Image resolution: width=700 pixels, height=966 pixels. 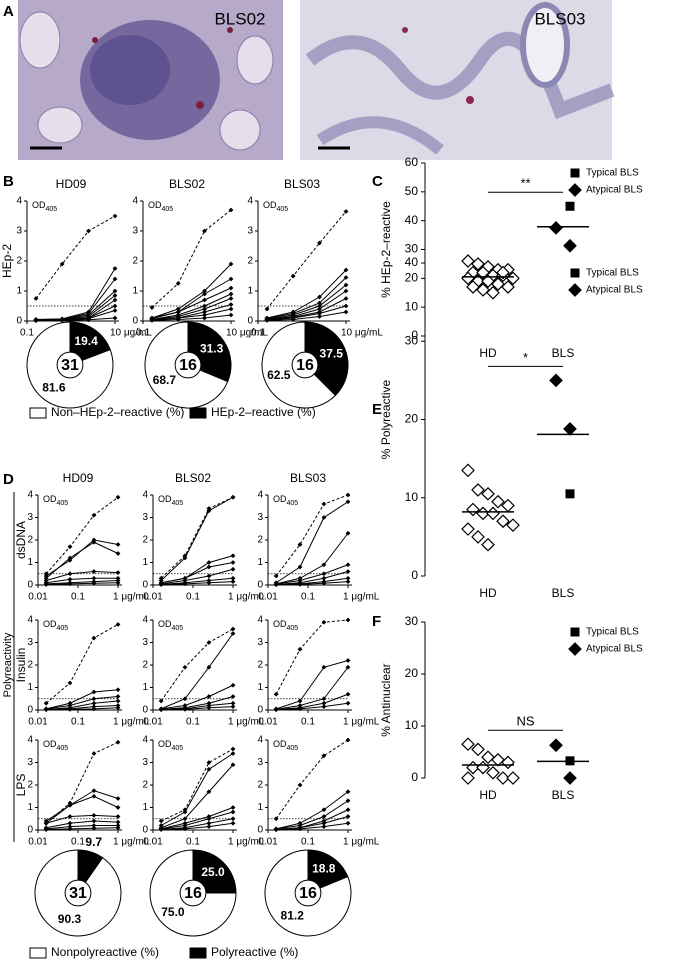 What do you see at coordinates (412, 278) in the screenshot?
I see `y-tick-label: 20` at bounding box center [412, 278].